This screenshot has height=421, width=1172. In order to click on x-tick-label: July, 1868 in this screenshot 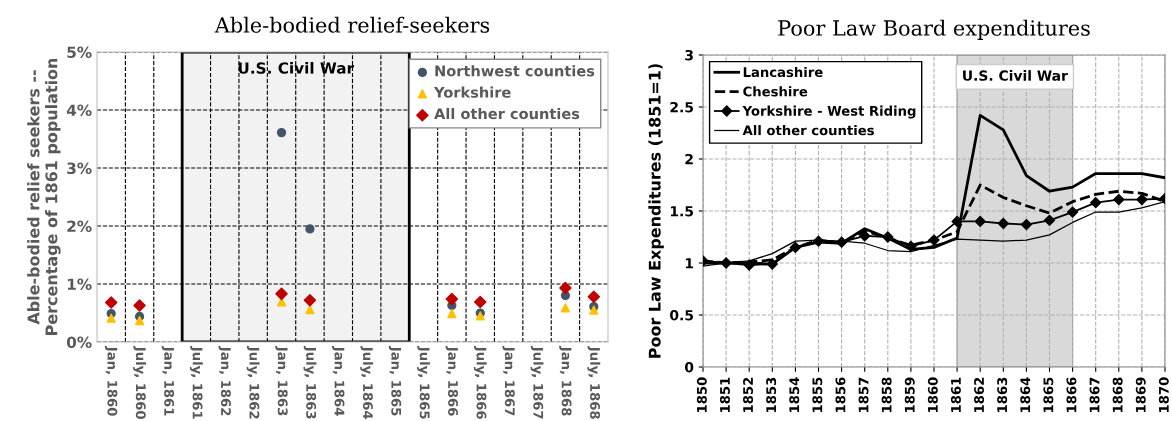, I will do `click(594, 382)`.